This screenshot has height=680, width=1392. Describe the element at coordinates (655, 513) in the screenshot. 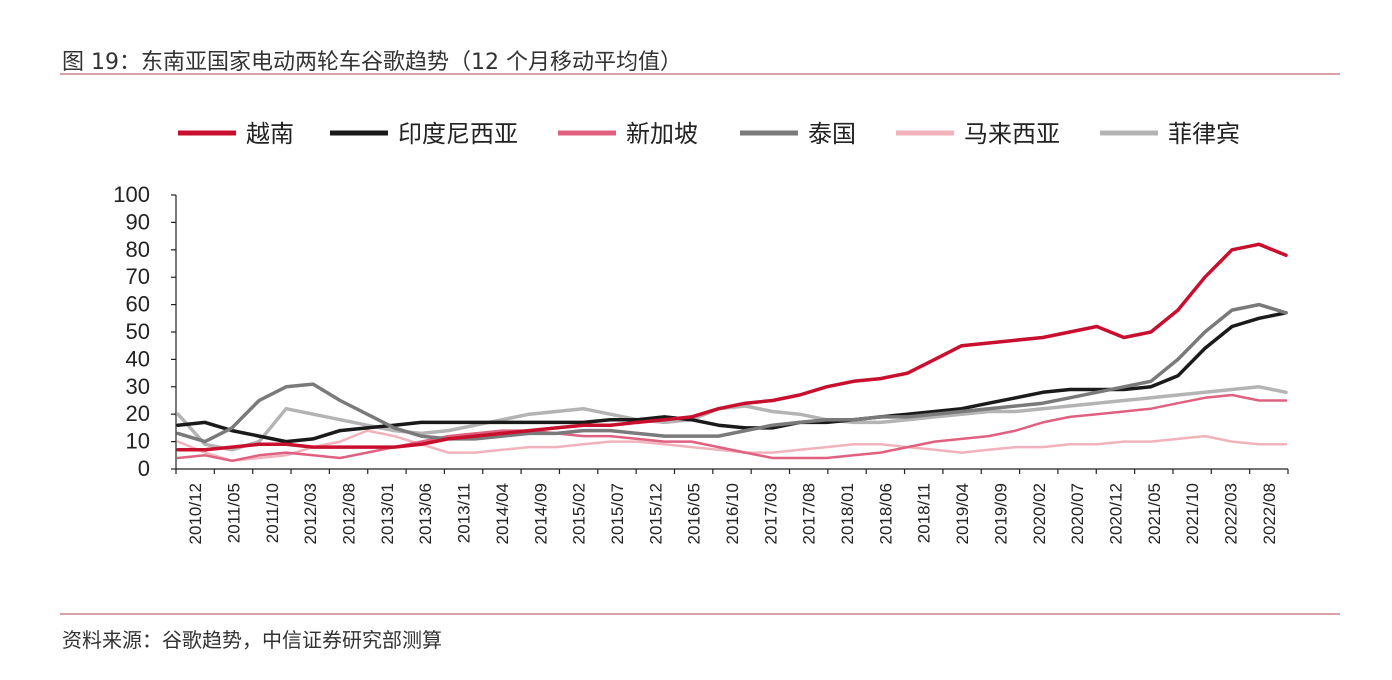

I see `x-tick-label: 2015/12` at that location.